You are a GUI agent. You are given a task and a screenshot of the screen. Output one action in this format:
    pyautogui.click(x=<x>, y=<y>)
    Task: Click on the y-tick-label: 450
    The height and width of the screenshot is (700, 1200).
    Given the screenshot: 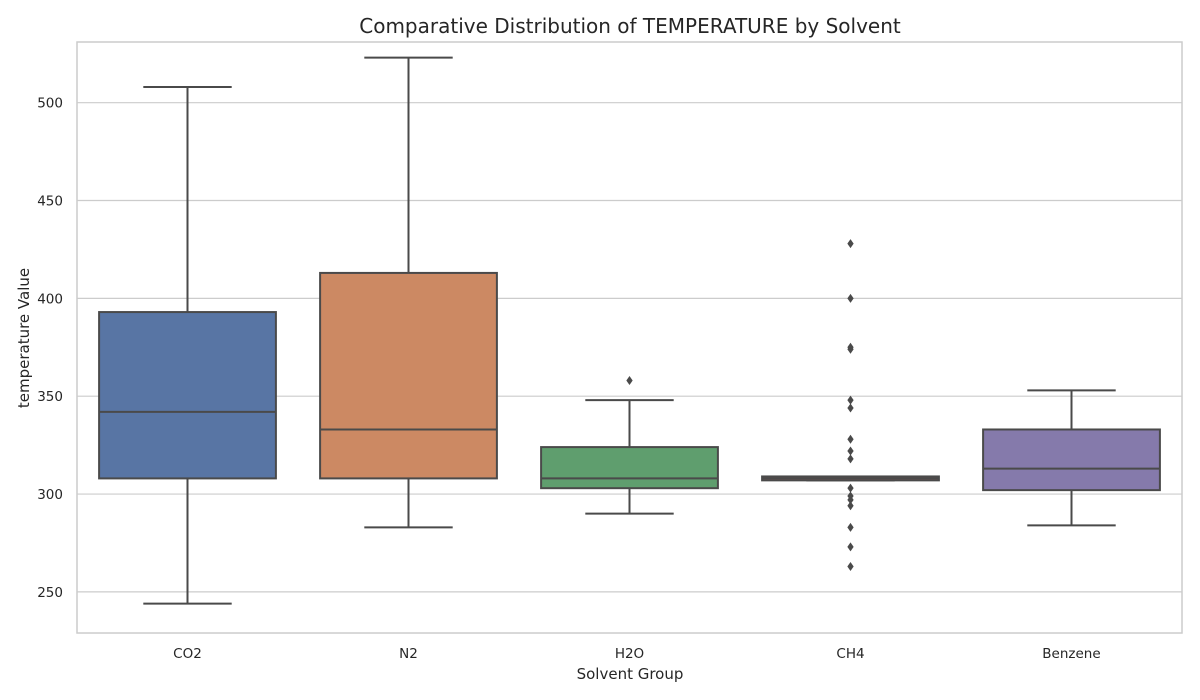 What is the action you would take?
    pyautogui.click(x=50, y=202)
    